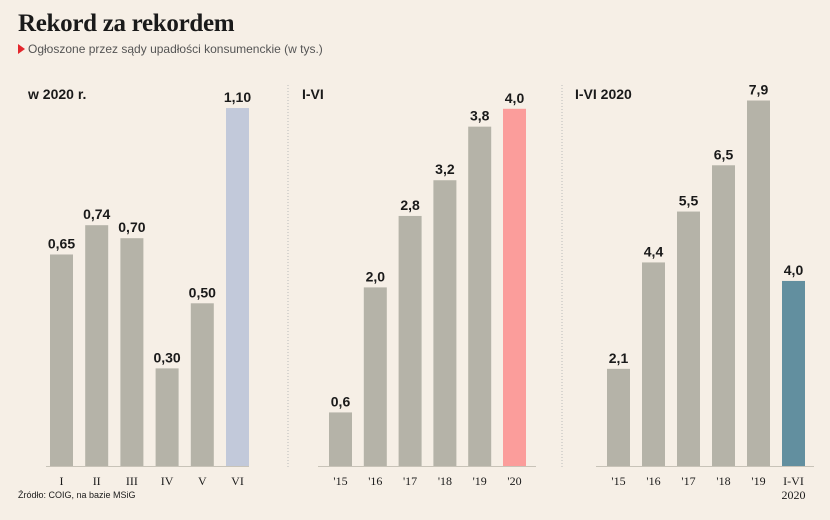 The width and height of the screenshot is (830, 520). I want to click on data-label: 6,5, so click(724, 154).